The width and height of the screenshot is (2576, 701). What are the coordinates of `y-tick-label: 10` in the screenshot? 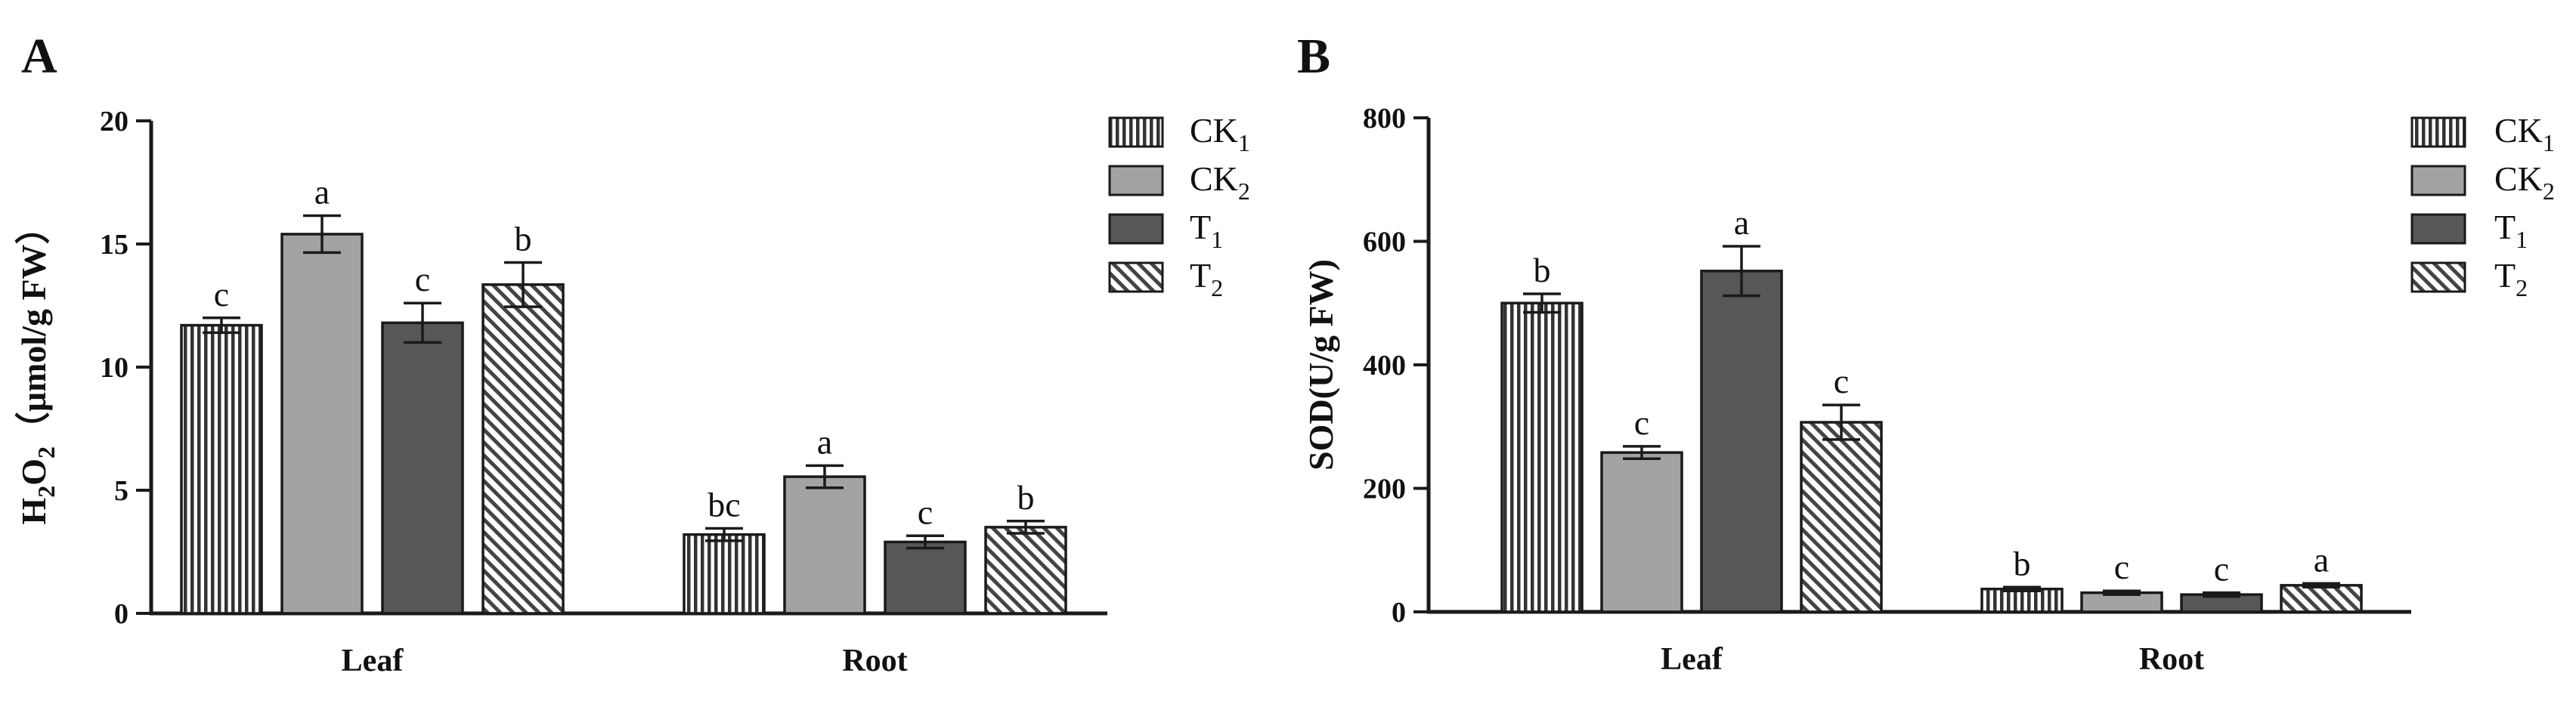 It's located at (114, 368).